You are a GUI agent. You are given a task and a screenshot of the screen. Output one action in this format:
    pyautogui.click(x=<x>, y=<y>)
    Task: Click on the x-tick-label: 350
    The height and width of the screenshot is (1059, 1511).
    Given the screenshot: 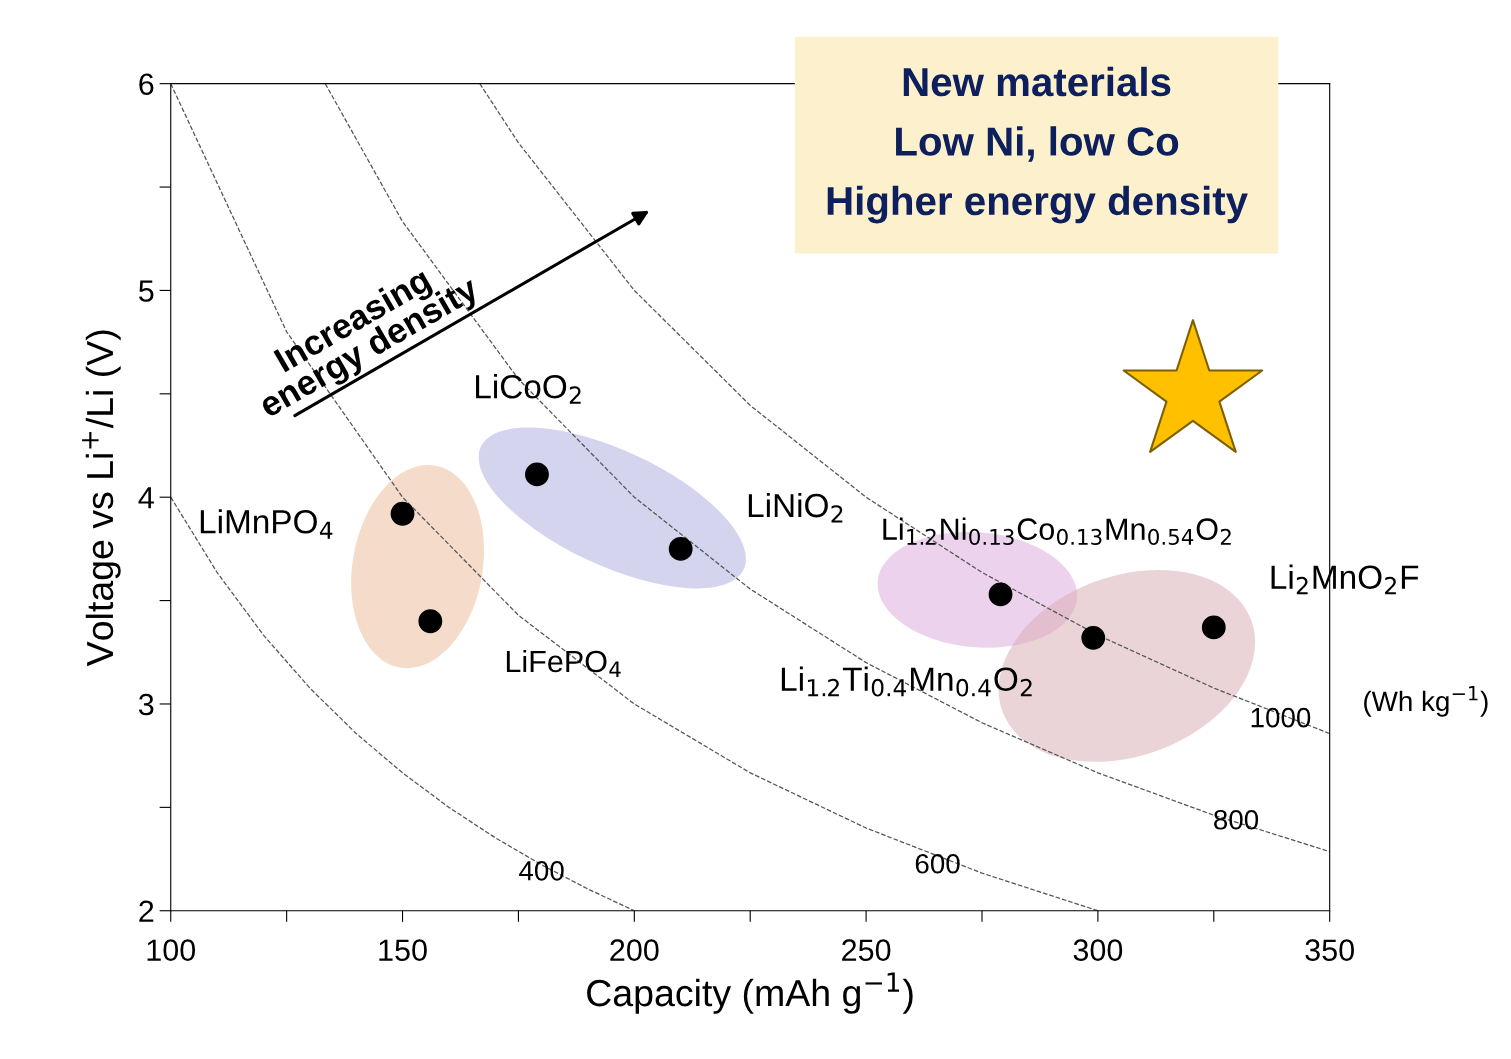 What is the action you would take?
    pyautogui.click(x=1329, y=950)
    